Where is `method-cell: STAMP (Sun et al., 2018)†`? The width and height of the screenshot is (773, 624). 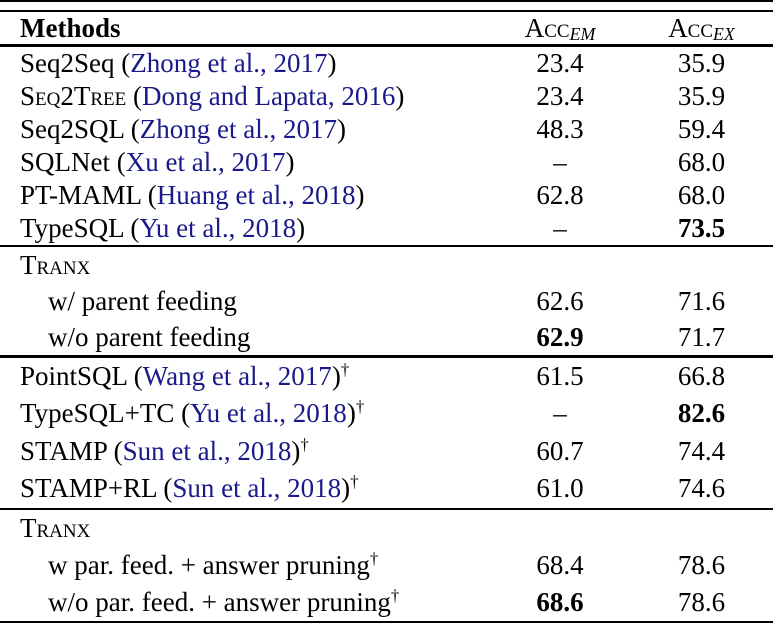
method-cell: STAMP (Sun et al., 2018)† is located at coordinates (245, 451).